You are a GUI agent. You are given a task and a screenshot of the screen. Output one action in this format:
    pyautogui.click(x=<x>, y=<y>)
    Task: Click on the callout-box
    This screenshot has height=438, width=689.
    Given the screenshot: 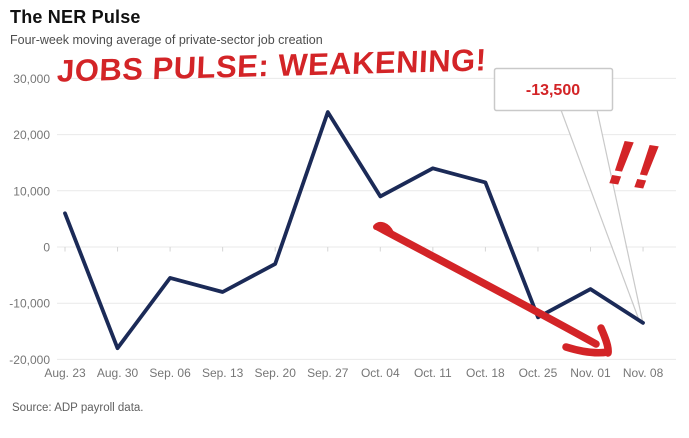 What is the action you would take?
    pyautogui.click(x=553, y=89)
    